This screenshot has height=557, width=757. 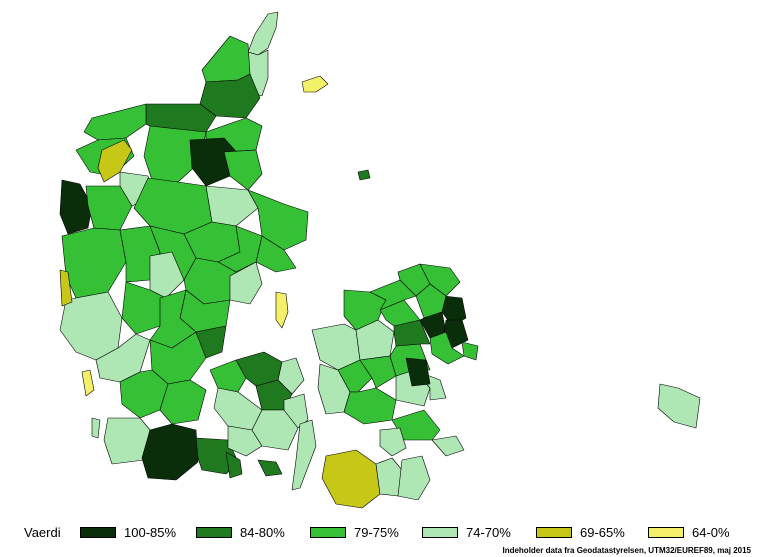 What do you see at coordinates (602, 532) in the screenshot?
I see `legend-label-4: 69-65%` at bounding box center [602, 532].